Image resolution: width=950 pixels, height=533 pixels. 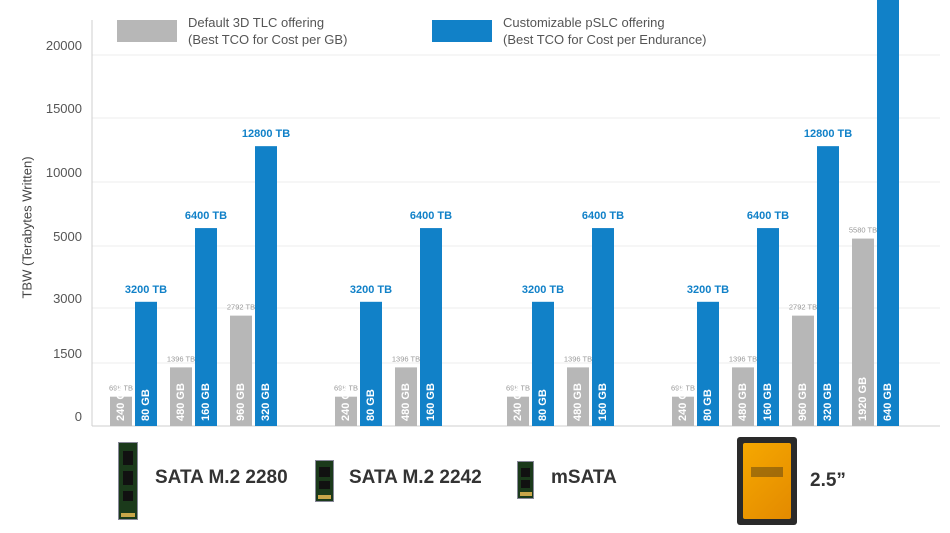 I want to click on msata-ssd-icon, so click(x=525, y=480).